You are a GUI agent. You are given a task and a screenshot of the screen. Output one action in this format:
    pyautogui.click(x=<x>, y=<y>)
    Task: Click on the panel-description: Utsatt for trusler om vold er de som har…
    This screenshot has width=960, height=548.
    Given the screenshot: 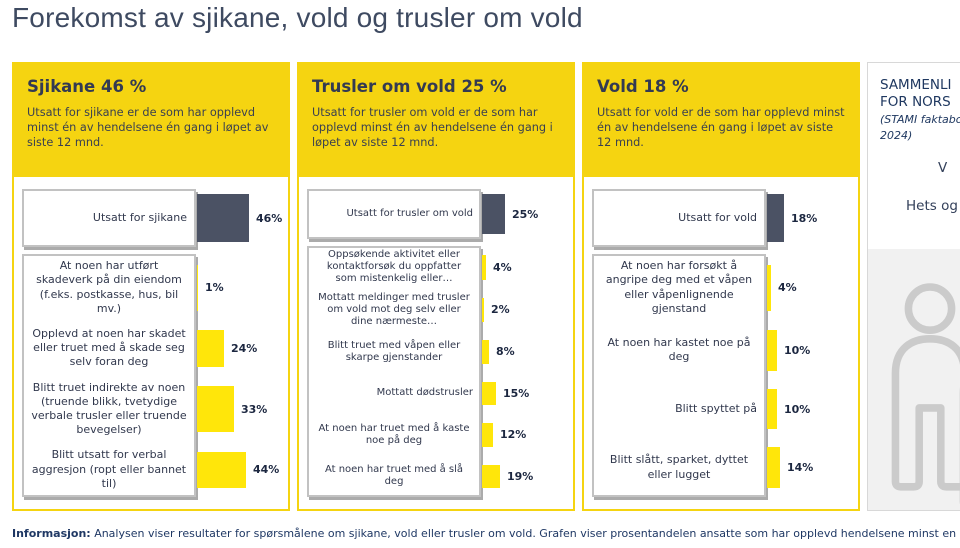 What is the action you would take?
    pyautogui.click(x=432, y=128)
    